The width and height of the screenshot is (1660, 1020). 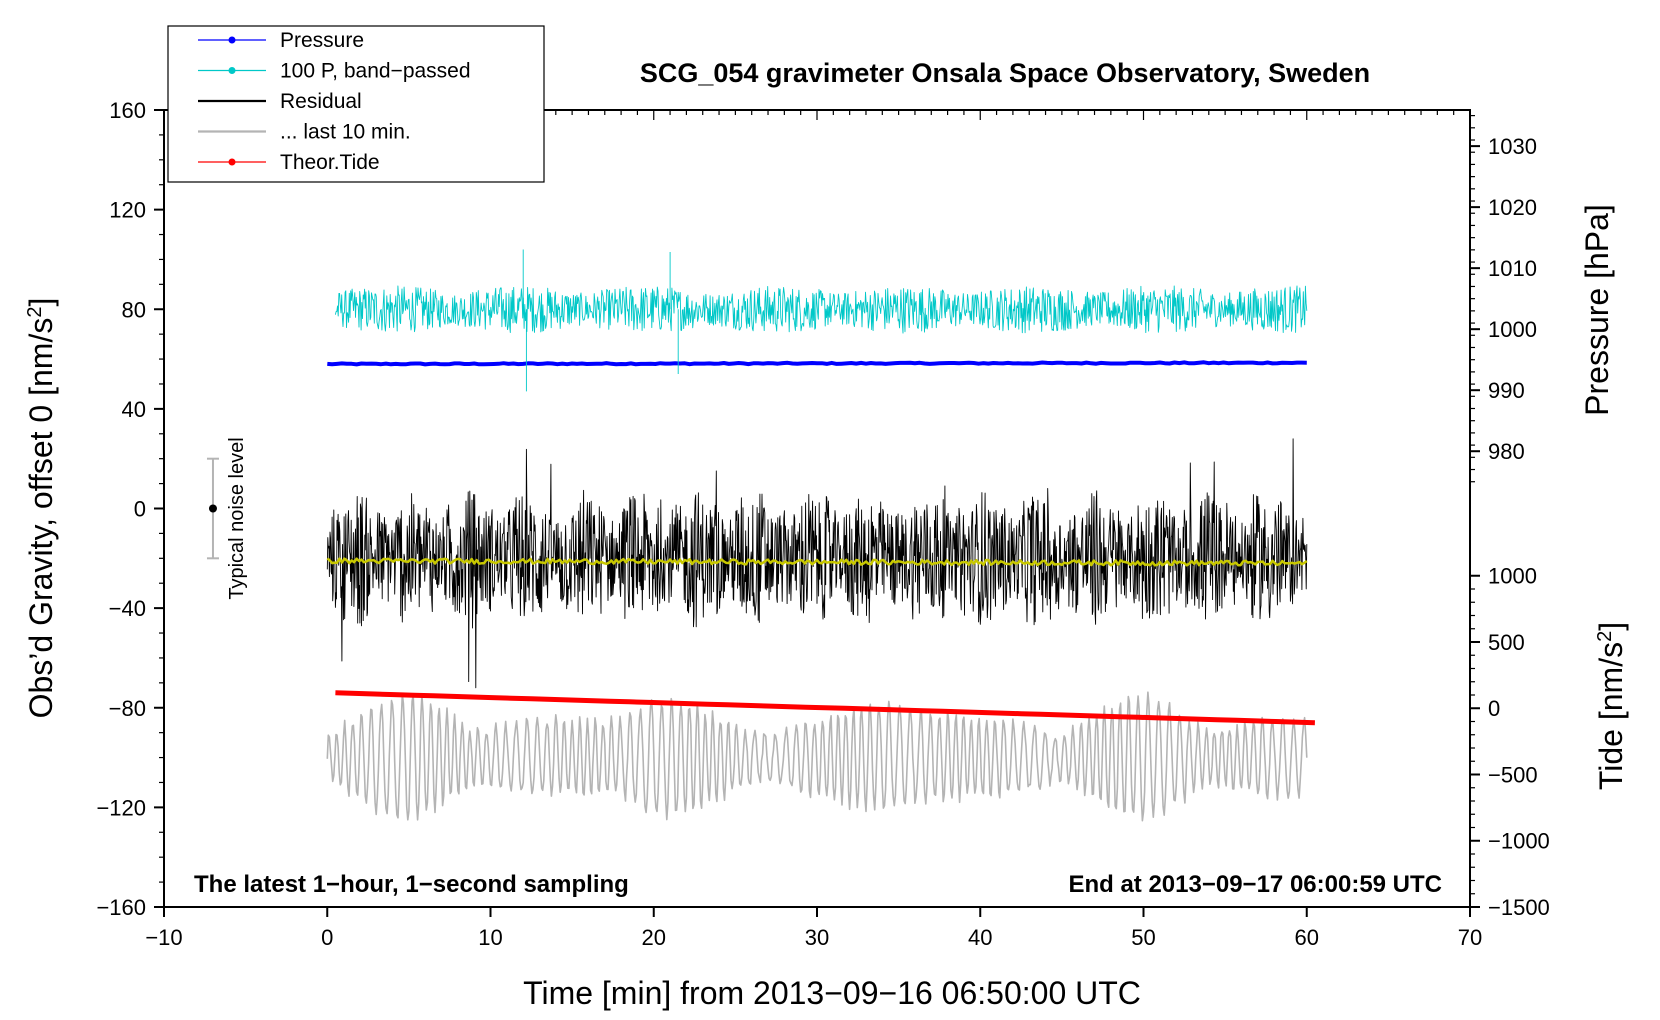 I want to click on y-tick-label-7: 120, so click(x=127, y=210).